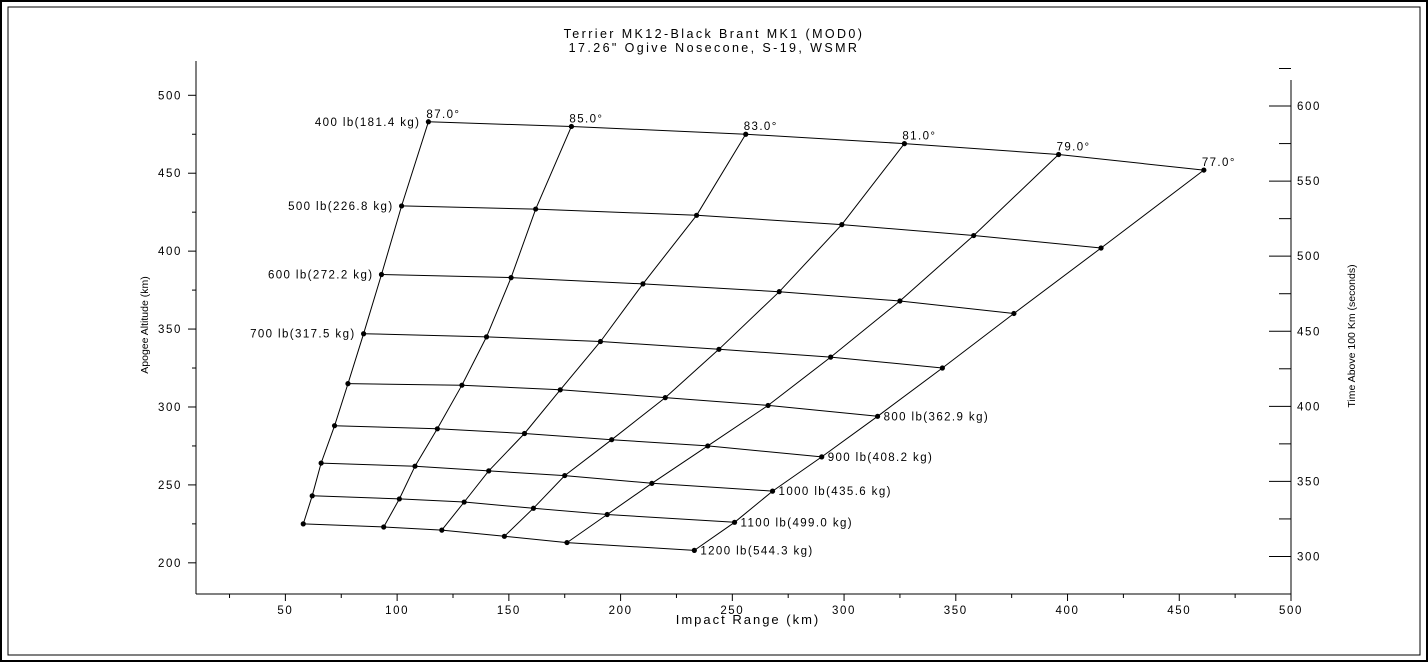  Describe the element at coordinates (170, 330) in the screenshot. I see `y-tick-label: 350` at that location.